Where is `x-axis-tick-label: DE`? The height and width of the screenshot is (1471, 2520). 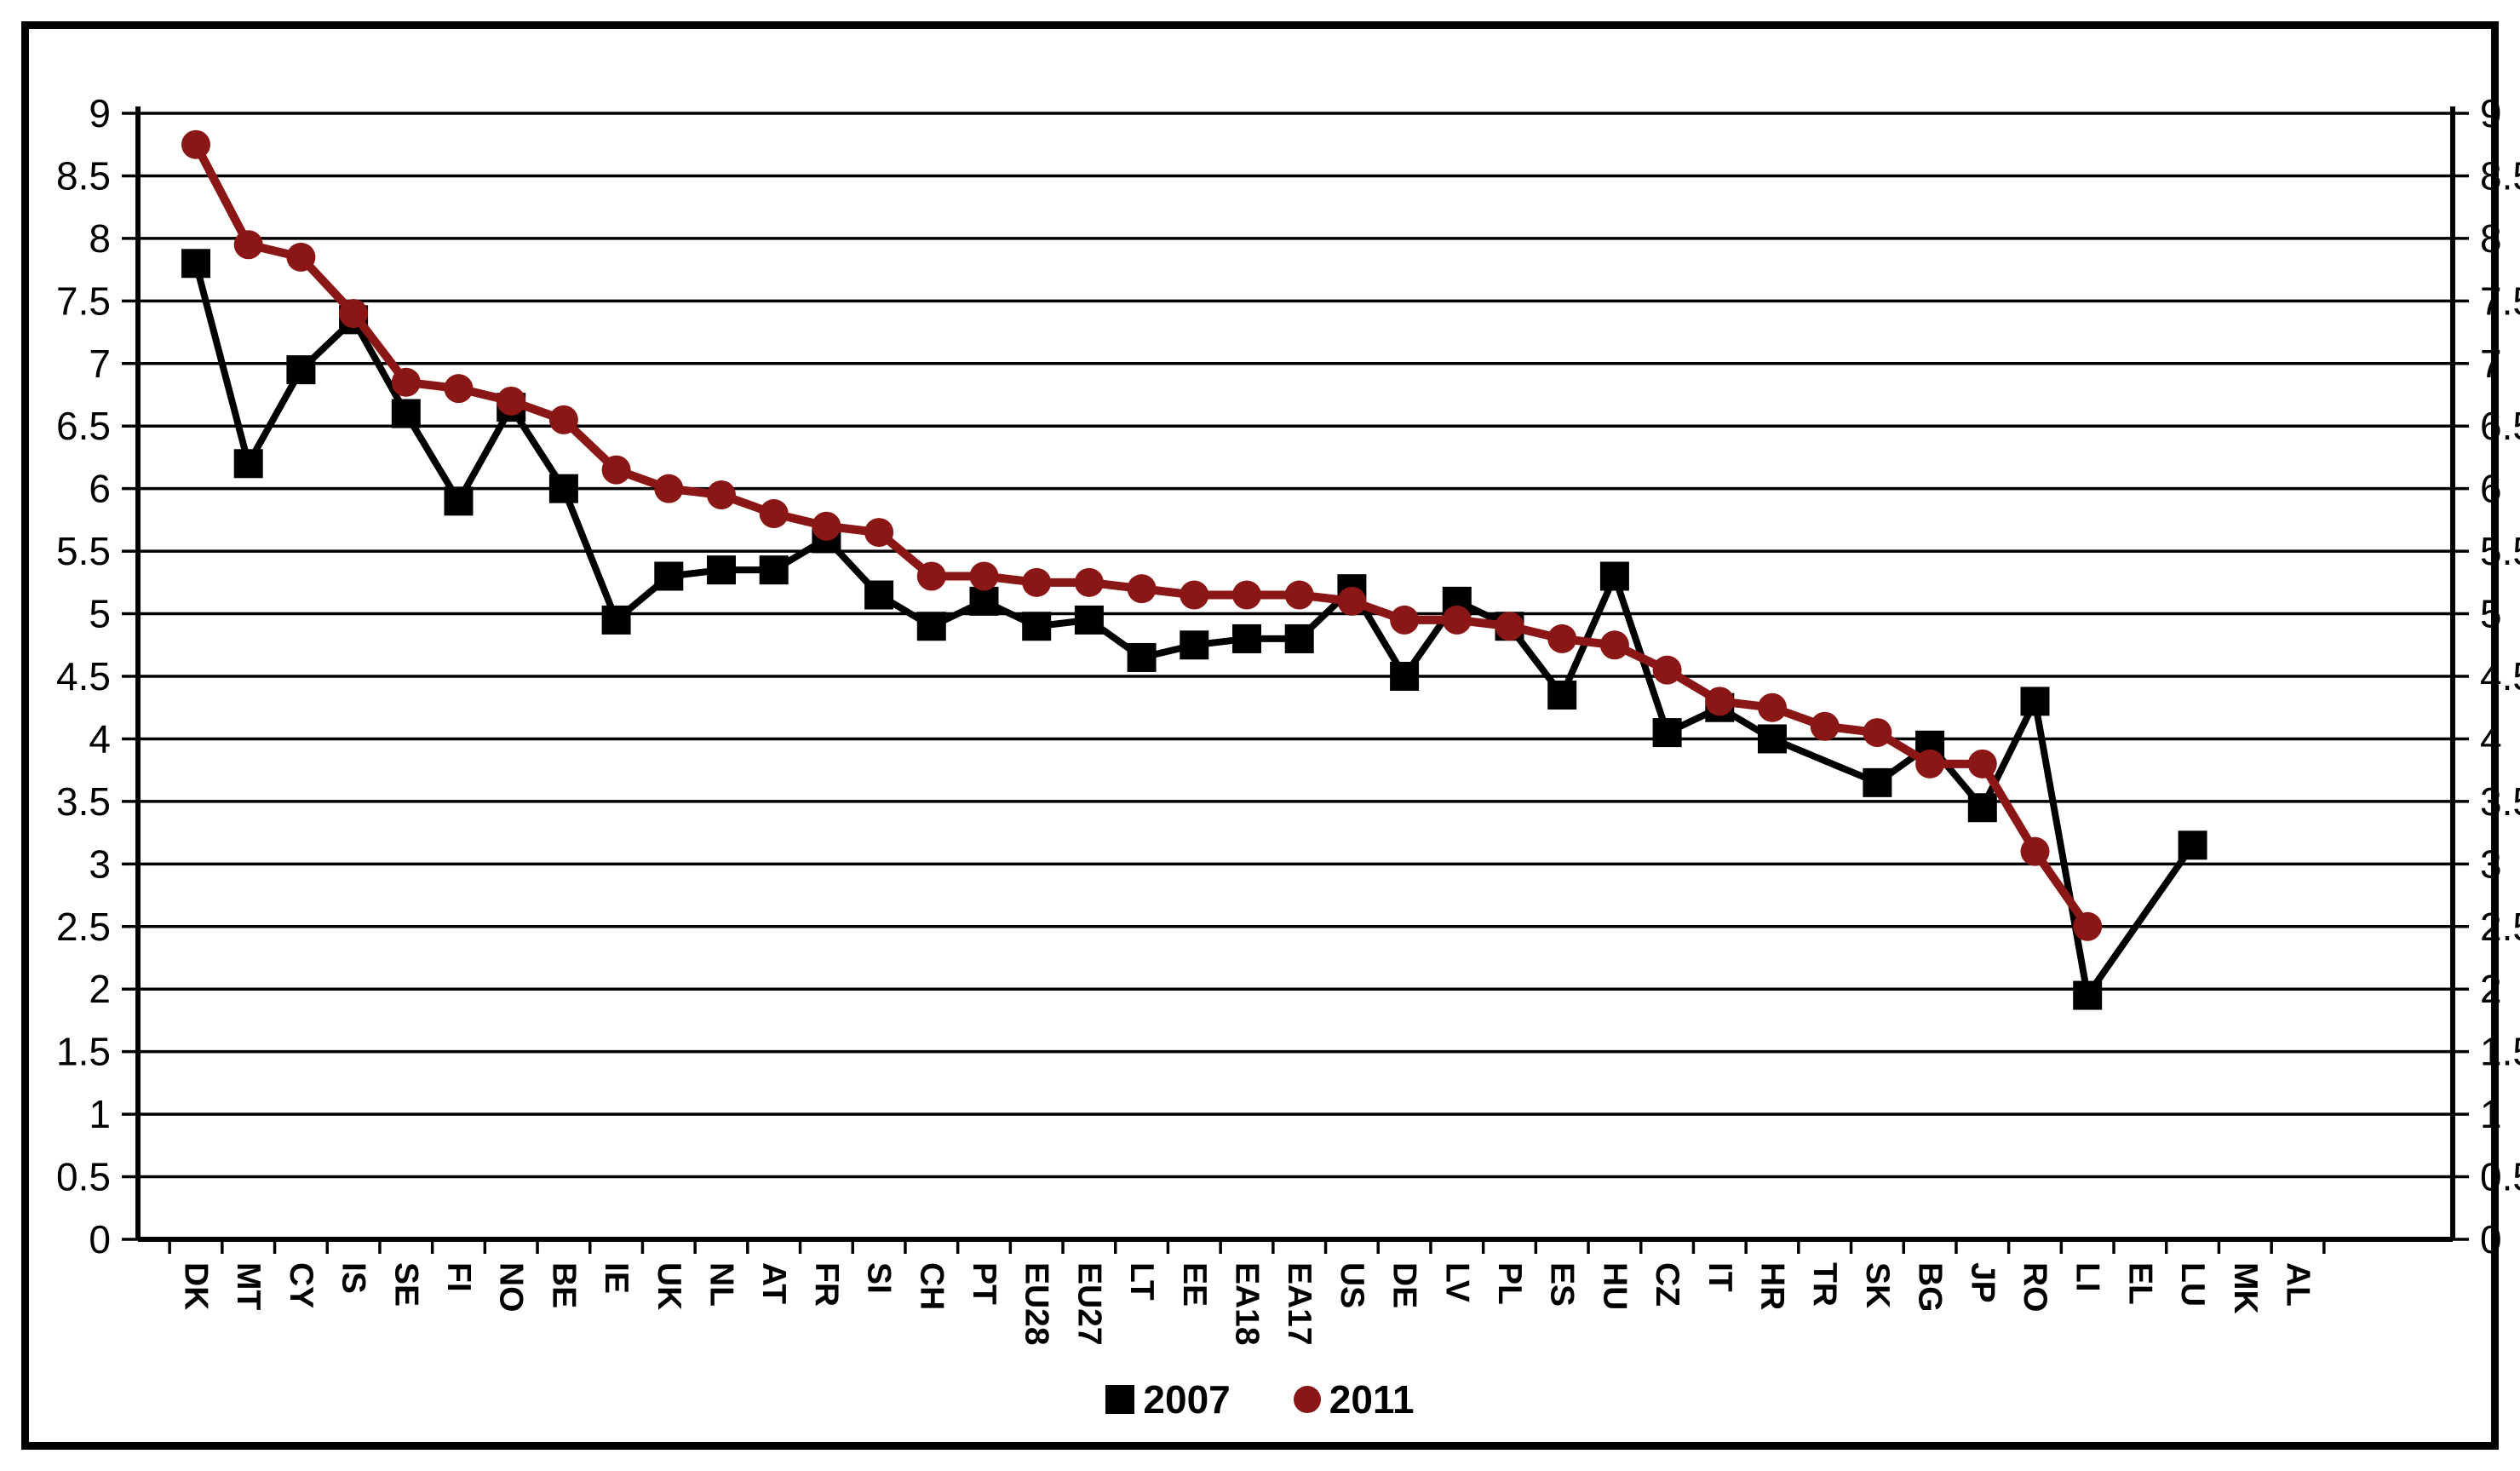 x-axis-tick-label: DE is located at coordinates (1404, 1285).